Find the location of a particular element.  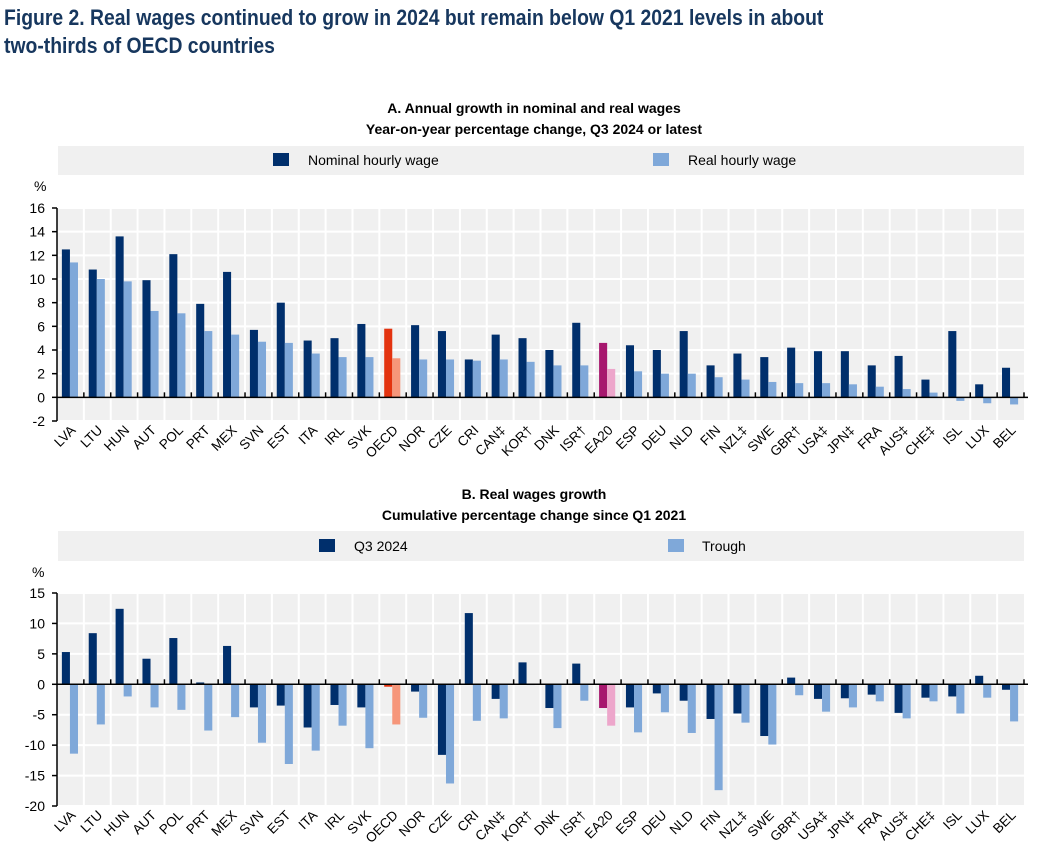

legend-label-real: Real hourly wage is located at coordinates (742, 160).